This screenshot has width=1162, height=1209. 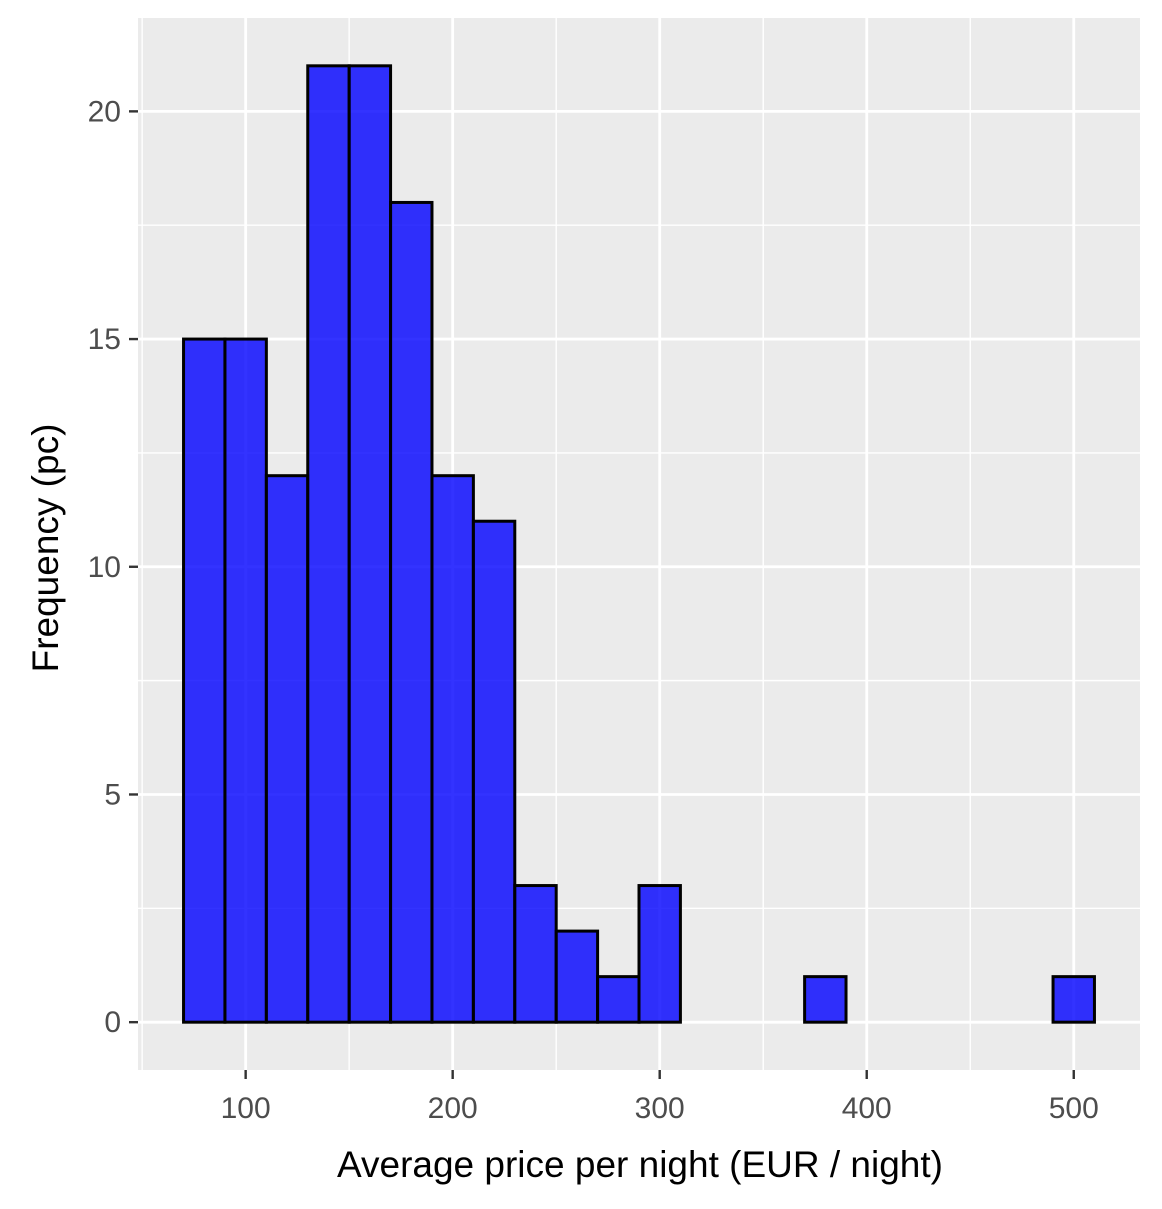 I want to click on y-tick-label: 20, so click(x=104, y=111).